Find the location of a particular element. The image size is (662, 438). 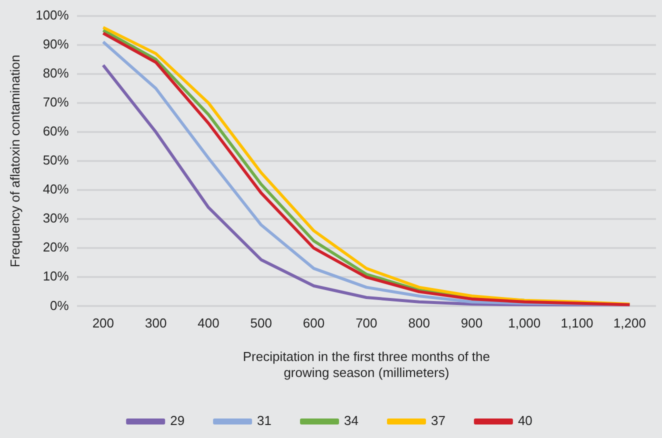

legend-label: 29 is located at coordinates (177, 420).